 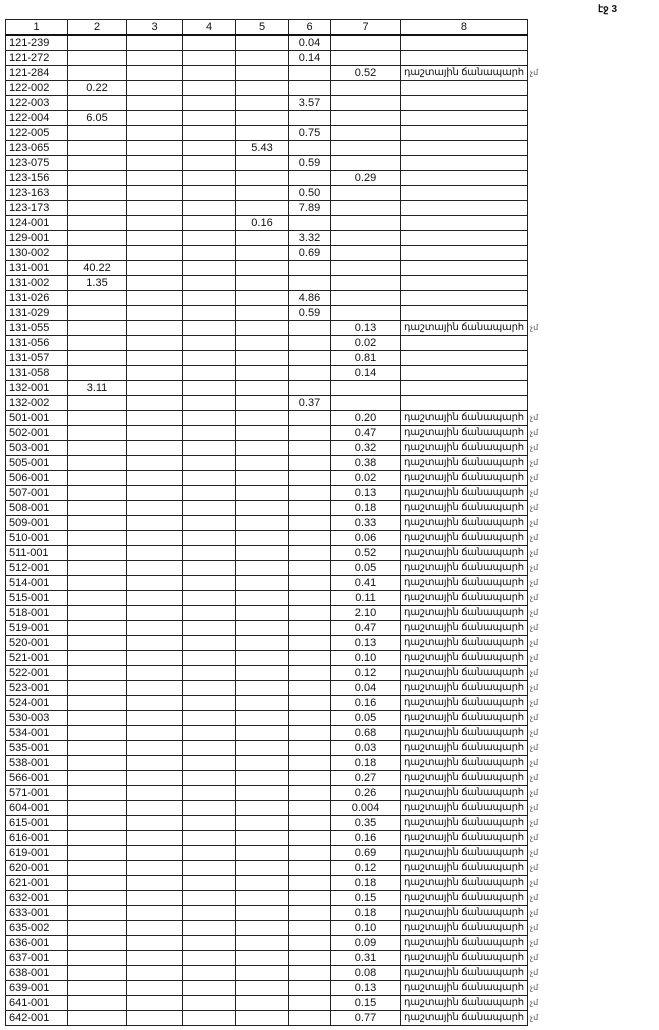 I want to click on table-row: 530-003 0.05 դաշտային ճանապարհ չմ, so click(x=276, y=718).